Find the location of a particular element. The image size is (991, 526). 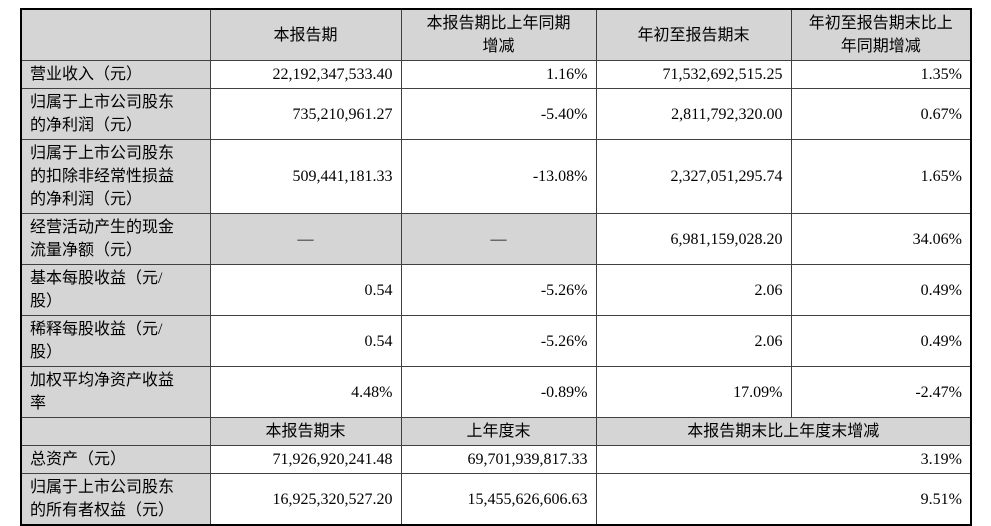

cell-value: 15,455,626,606.63 is located at coordinates (498, 499).